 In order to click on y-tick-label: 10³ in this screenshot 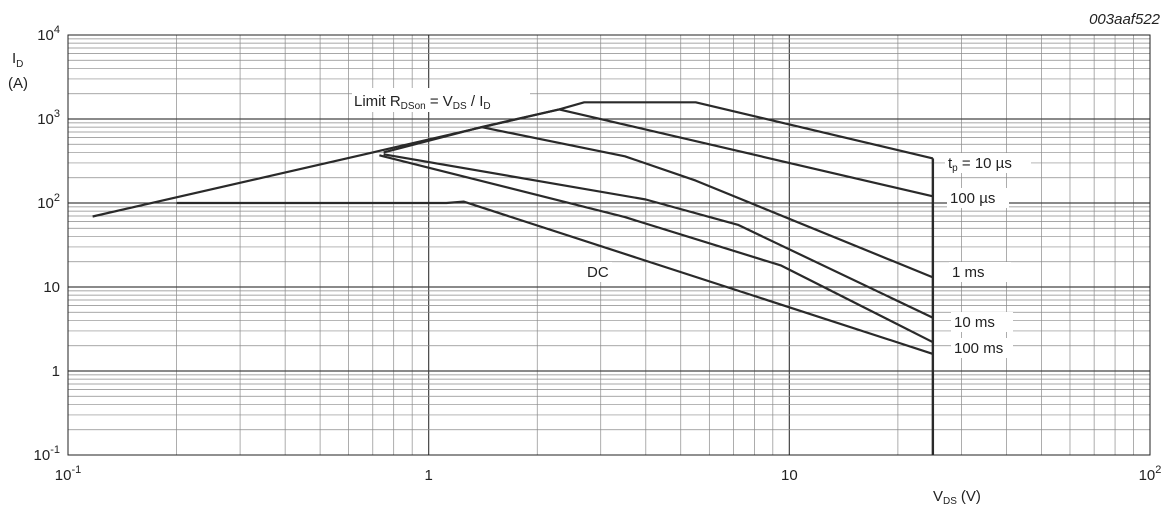, I will do `click(48, 118)`.